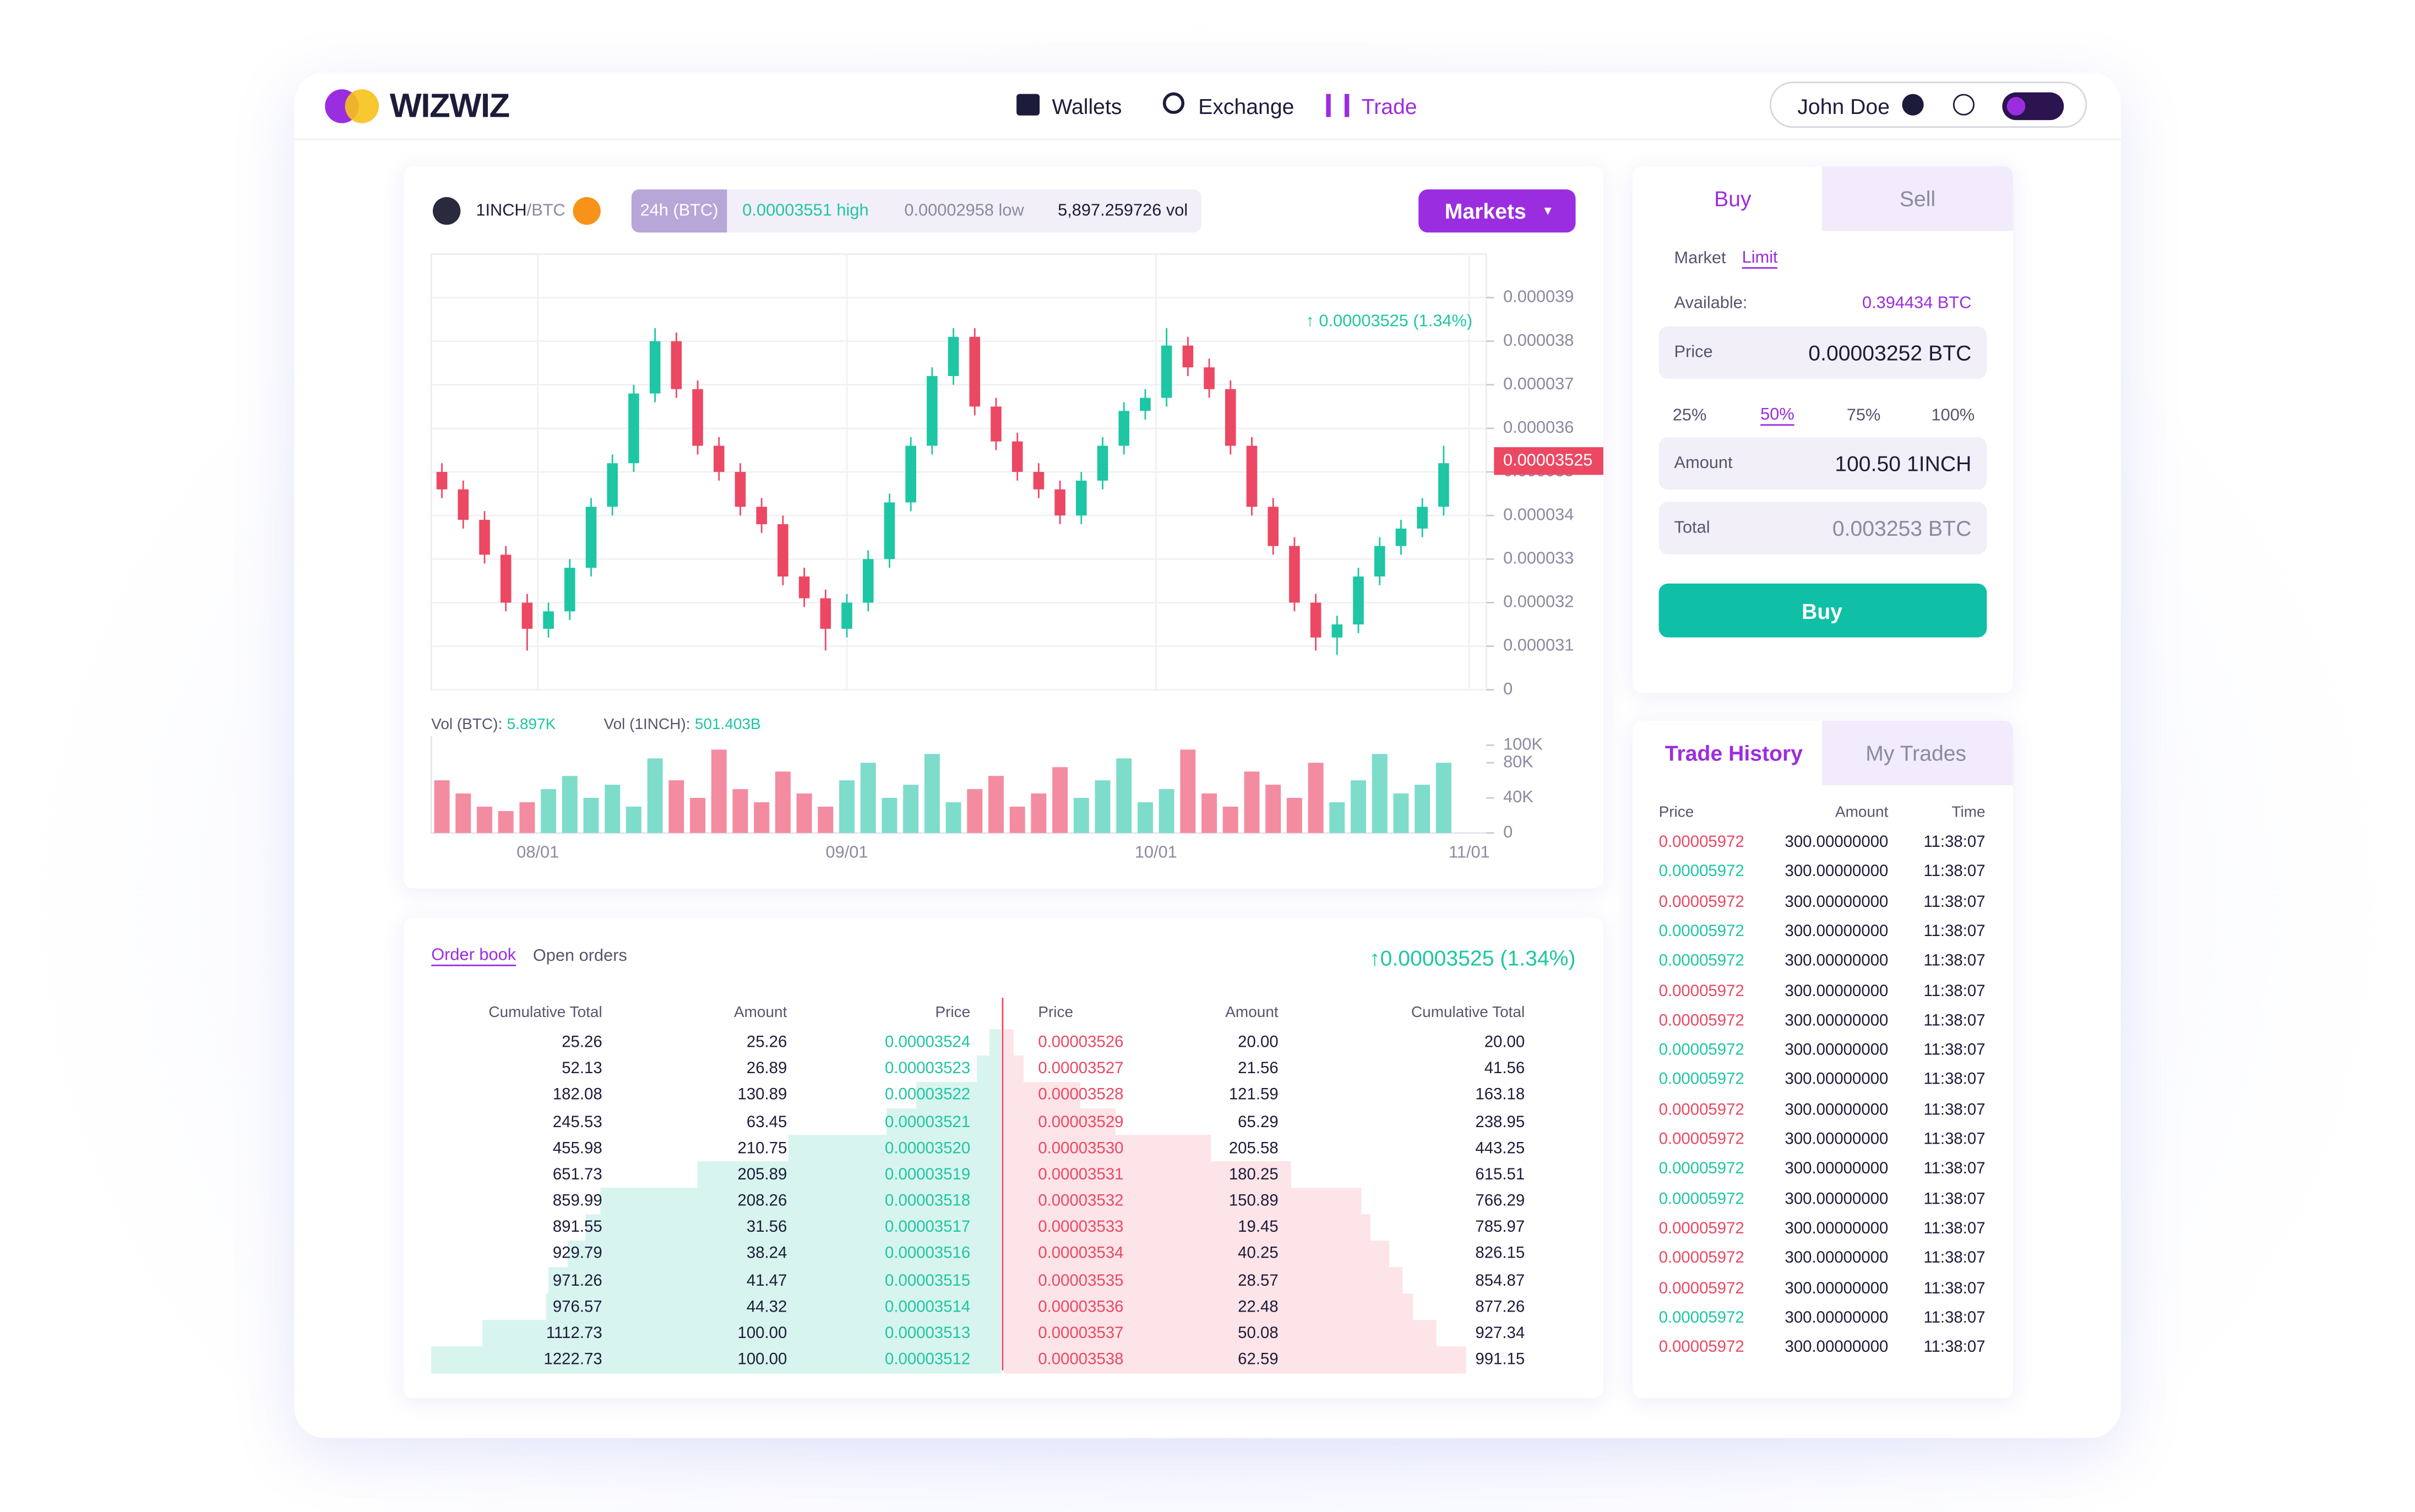 Image resolution: width=2415 pixels, height=1512 pixels. What do you see at coordinates (1500, 1333) in the screenshot?
I see `ask-cell: 927.34` at bounding box center [1500, 1333].